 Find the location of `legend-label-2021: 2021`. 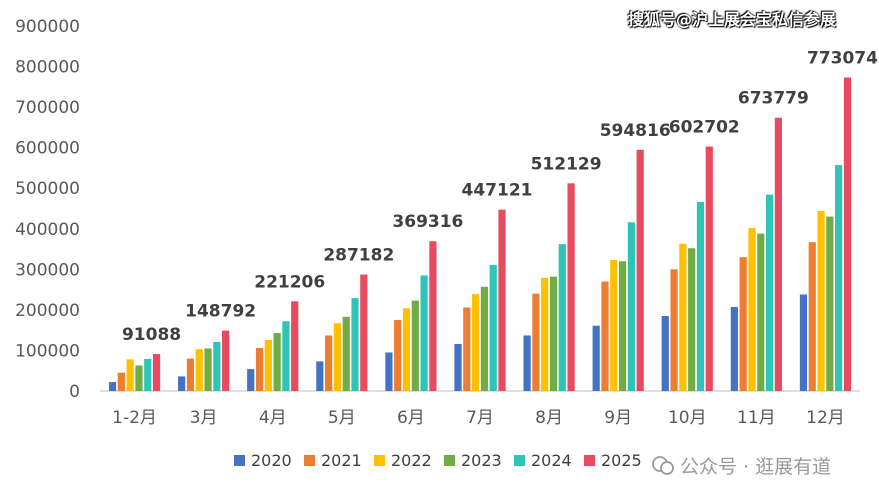

legend-label-2021: 2021 is located at coordinates (341, 460).